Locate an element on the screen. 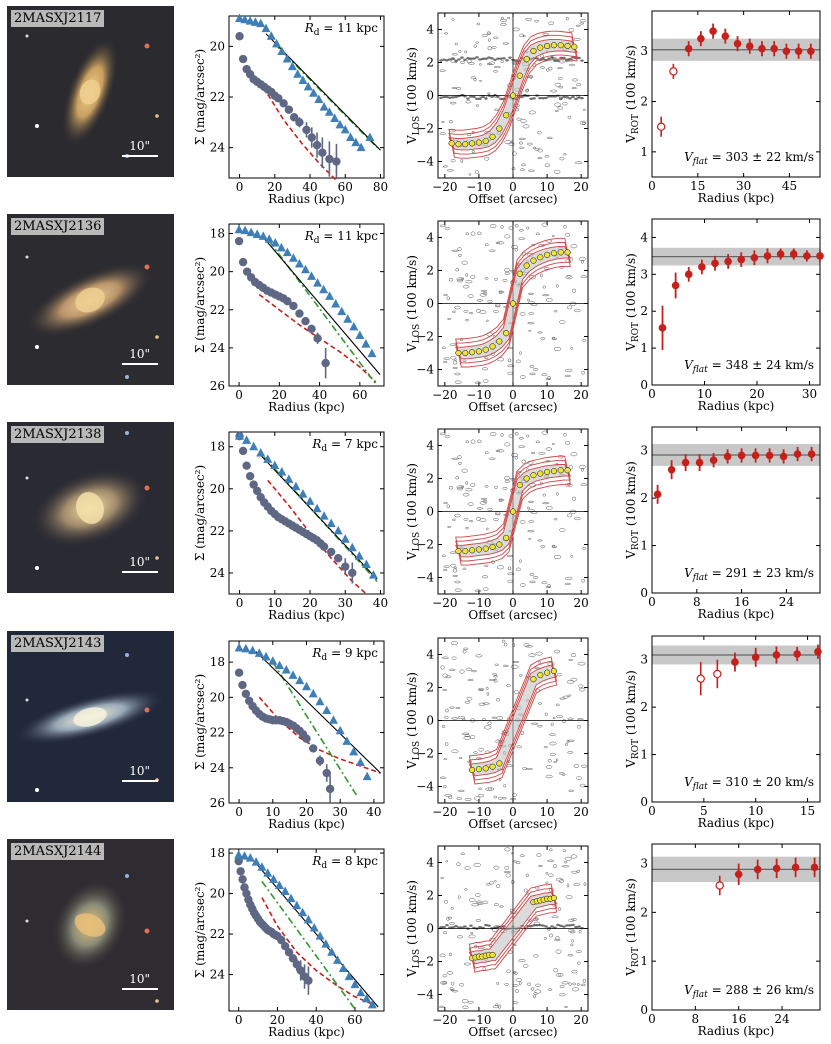 This screenshot has height=1044, width=831. y-axis-label: Σ (mag/arcsec²) is located at coordinates (200, 722).